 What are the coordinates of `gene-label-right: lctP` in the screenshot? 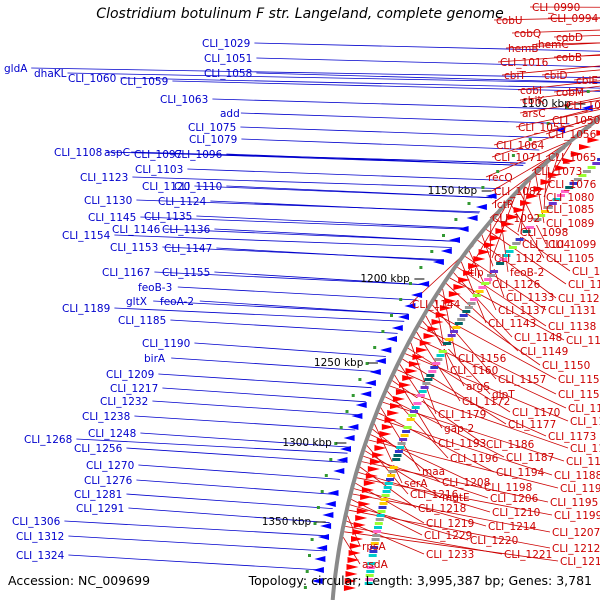 It's located at (503, 205).